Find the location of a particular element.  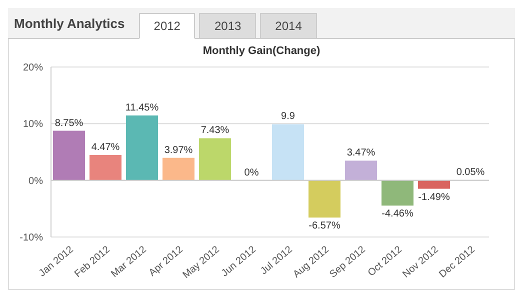

text: Monthly Analytics is located at coordinates (69, 24).